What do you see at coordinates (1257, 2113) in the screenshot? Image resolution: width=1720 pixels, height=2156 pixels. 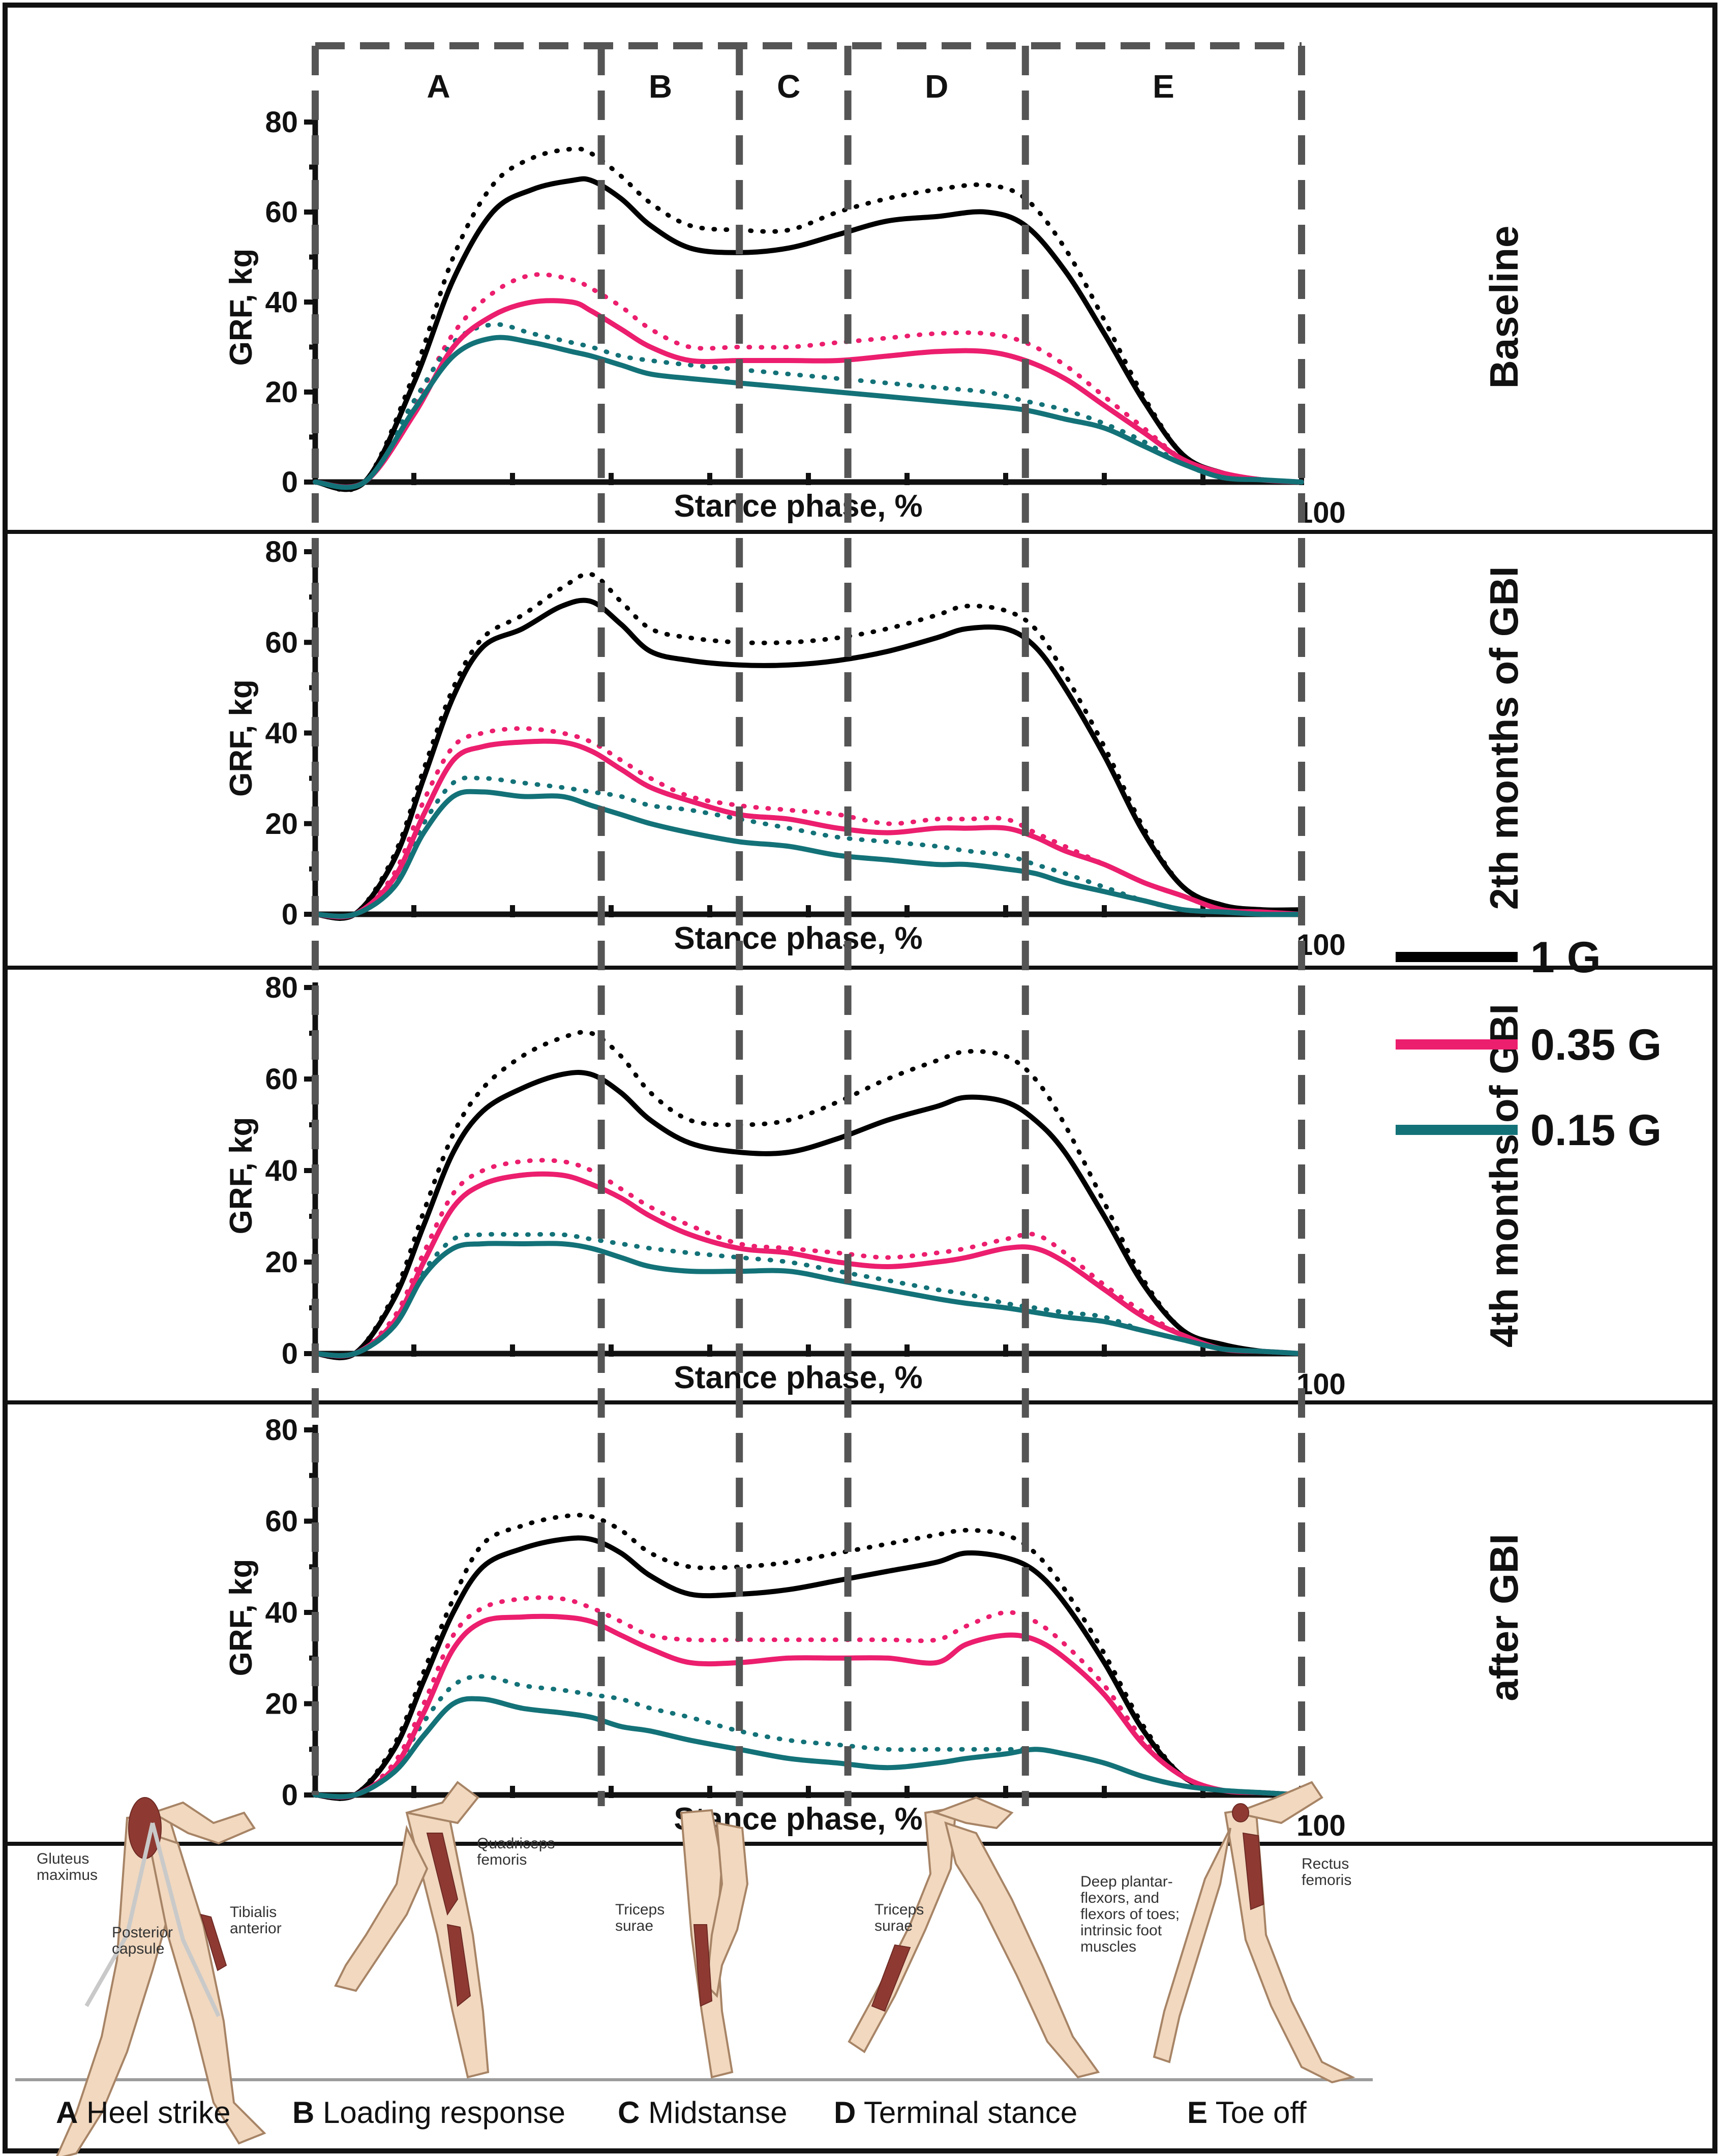 I see `caption-text: Toe off` at bounding box center [1257, 2113].